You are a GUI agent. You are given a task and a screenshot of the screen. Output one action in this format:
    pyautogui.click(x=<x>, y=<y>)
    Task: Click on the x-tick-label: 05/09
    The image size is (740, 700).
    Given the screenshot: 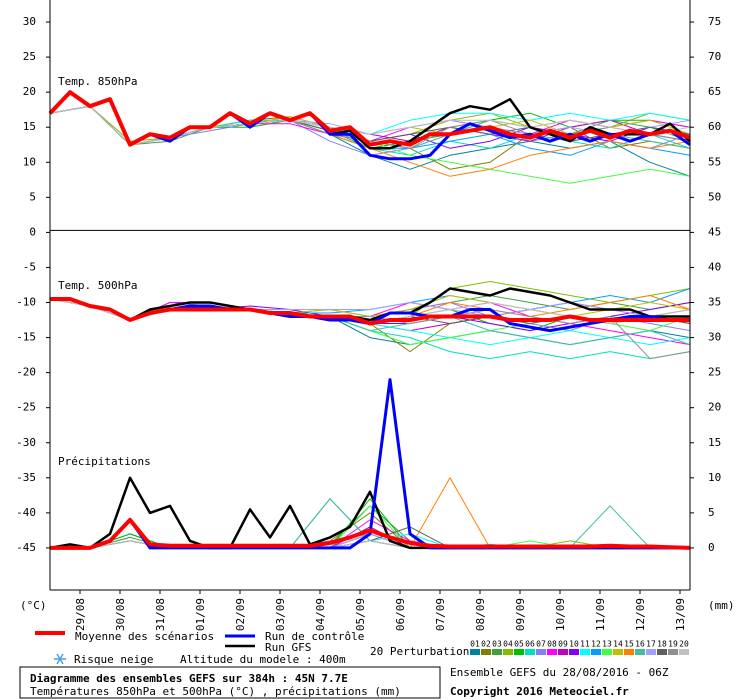 What is the action you would take?
    pyautogui.click(x=360, y=614)
    